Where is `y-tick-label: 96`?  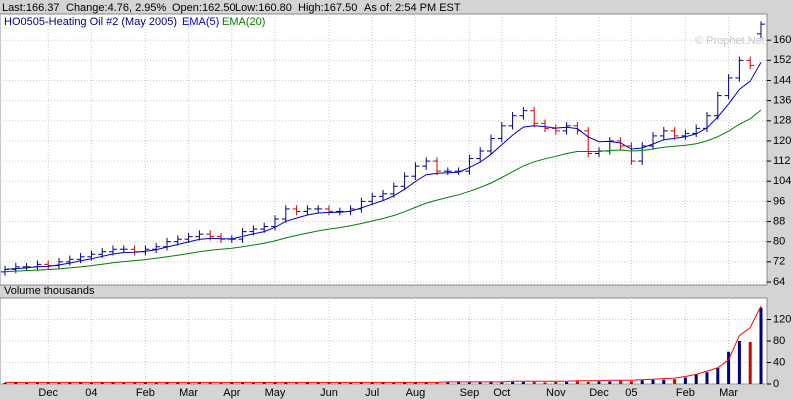 y-tick-label: 96 is located at coordinates (779, 201).